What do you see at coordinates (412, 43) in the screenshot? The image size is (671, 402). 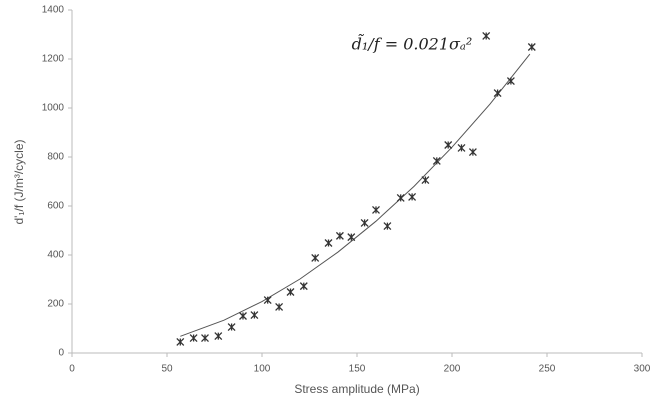 I see `fit-equation: d̃₁/f = 0.021σₐ²` at bounding box center [412, 43].